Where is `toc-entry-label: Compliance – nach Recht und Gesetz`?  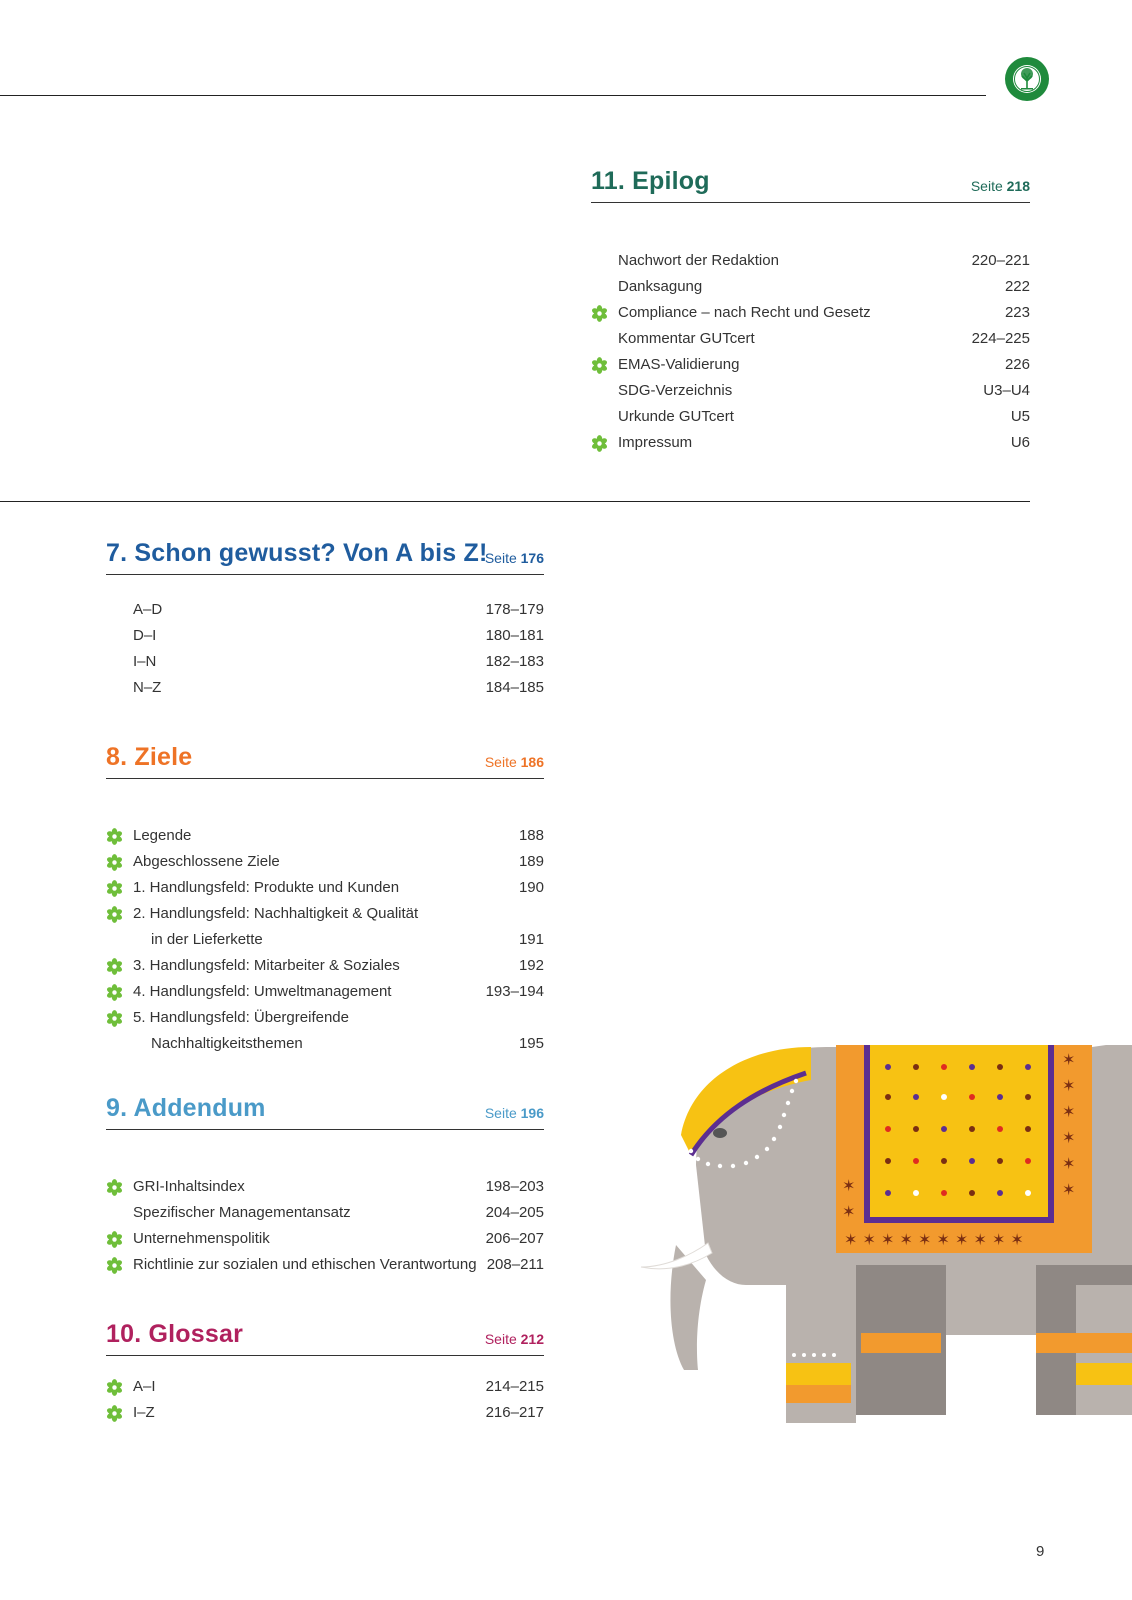 toc-entry-label: Compliance – nach Recht und Gesetz is located at coordinates (744, 312).